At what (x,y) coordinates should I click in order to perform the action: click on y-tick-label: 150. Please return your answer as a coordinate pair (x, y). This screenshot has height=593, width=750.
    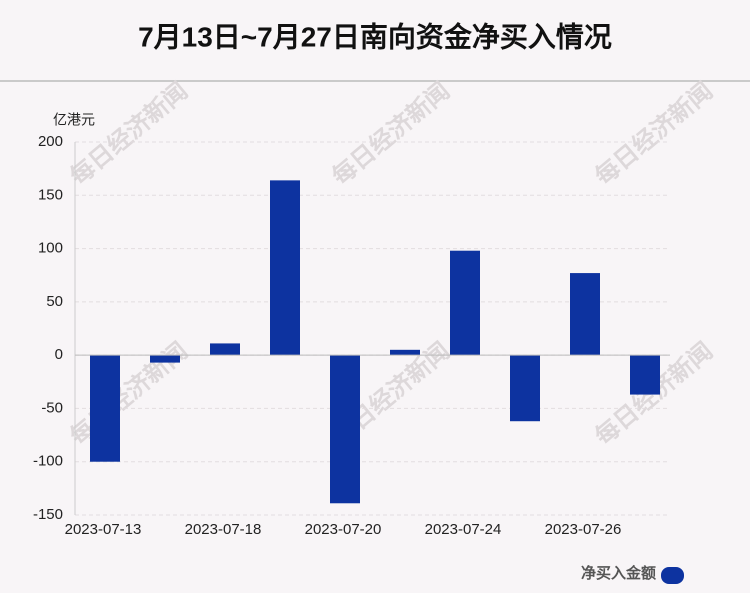
    Looking at the image, I should click on (50, 194).